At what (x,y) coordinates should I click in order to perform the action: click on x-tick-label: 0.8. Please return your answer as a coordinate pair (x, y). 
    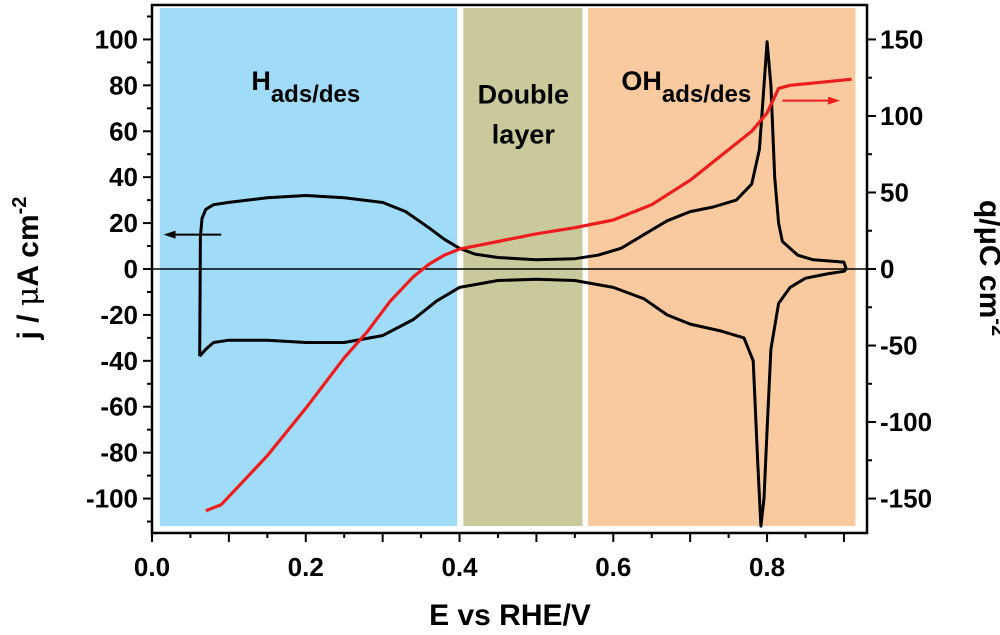
    Looking at the image, I should click on (767, 567).